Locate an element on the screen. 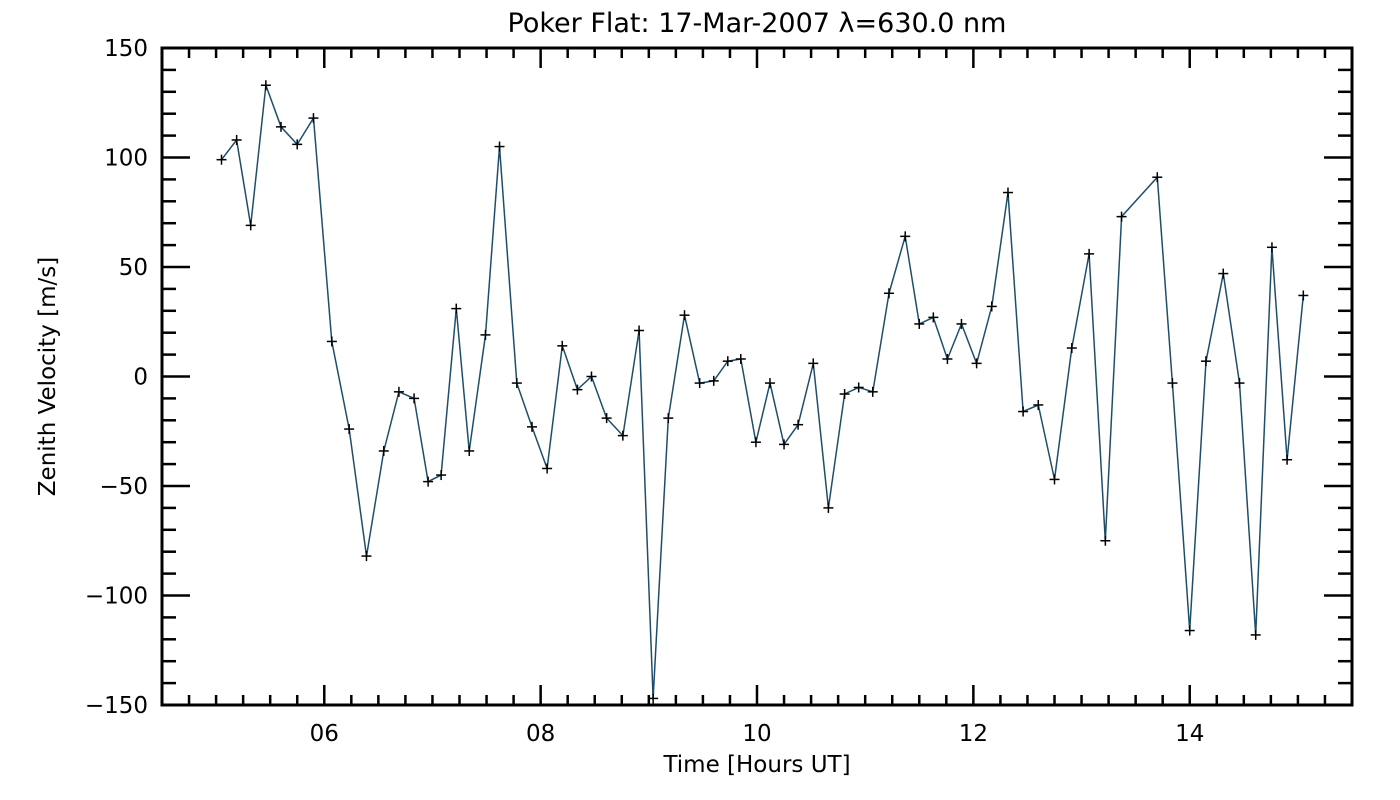  y-tick-label: 100 is located at coordinates (126, 159).